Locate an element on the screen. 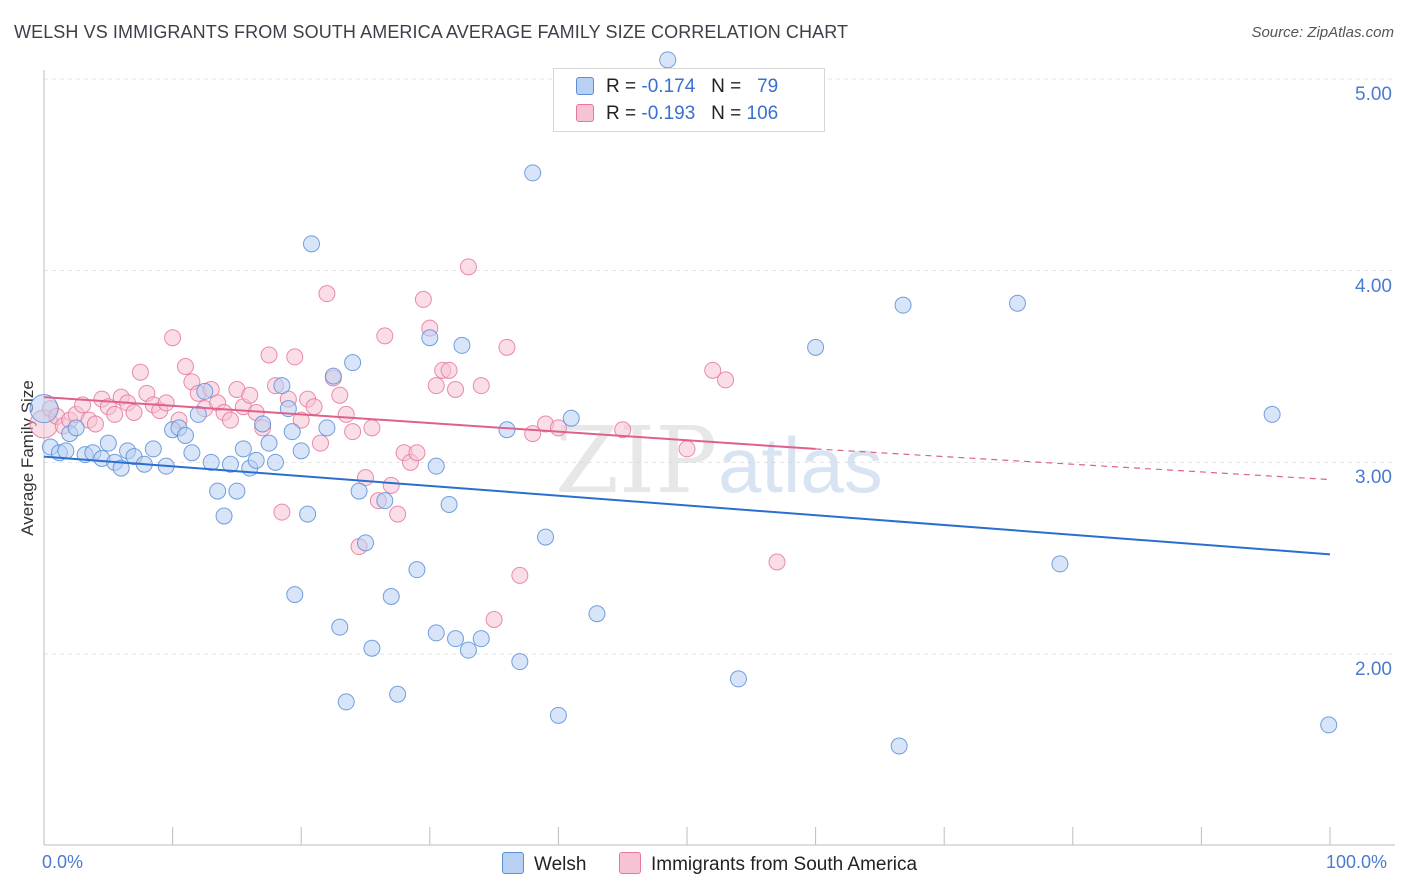 The height and width of the screenshot is (892, 1406). immigrants-swatch is located at coordinates (585, 113).